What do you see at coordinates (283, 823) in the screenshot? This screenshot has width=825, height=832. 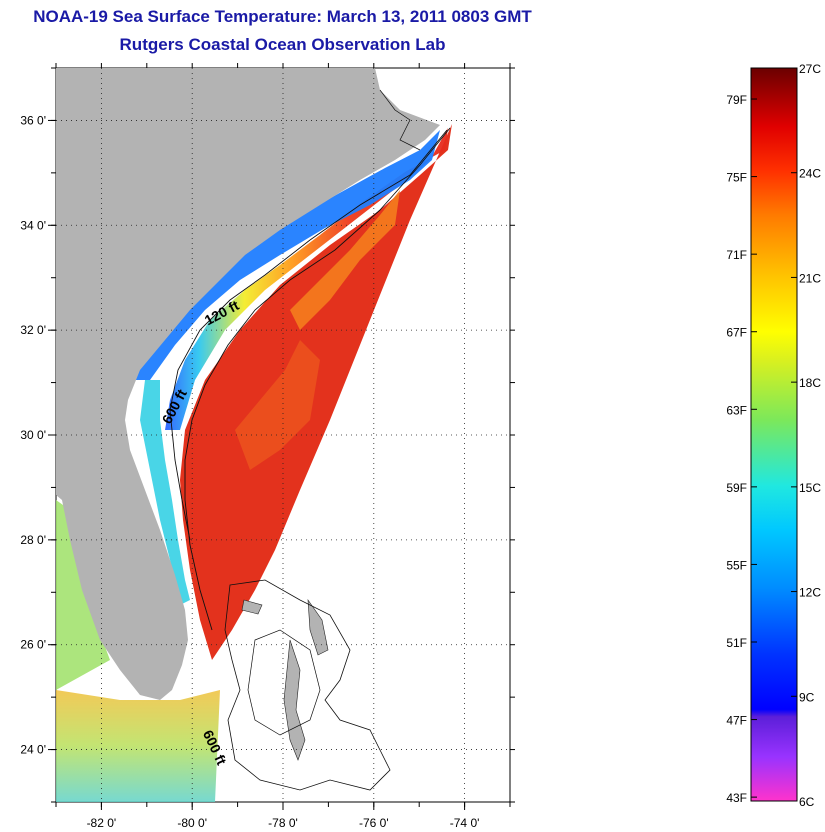 I see `lon-tick-label: -78 0'` at bounding box center [283, 823].